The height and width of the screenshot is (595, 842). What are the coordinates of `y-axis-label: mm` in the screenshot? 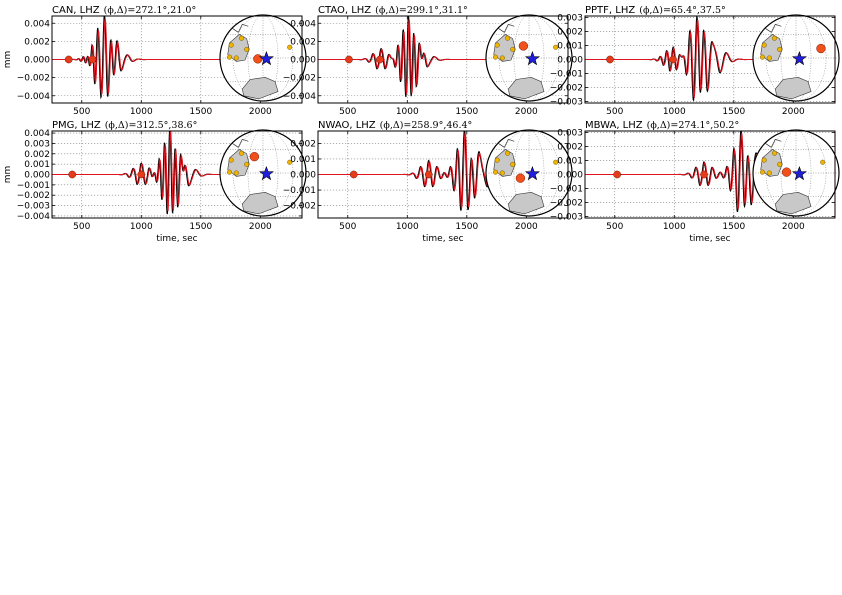 It's located at (8, 175).